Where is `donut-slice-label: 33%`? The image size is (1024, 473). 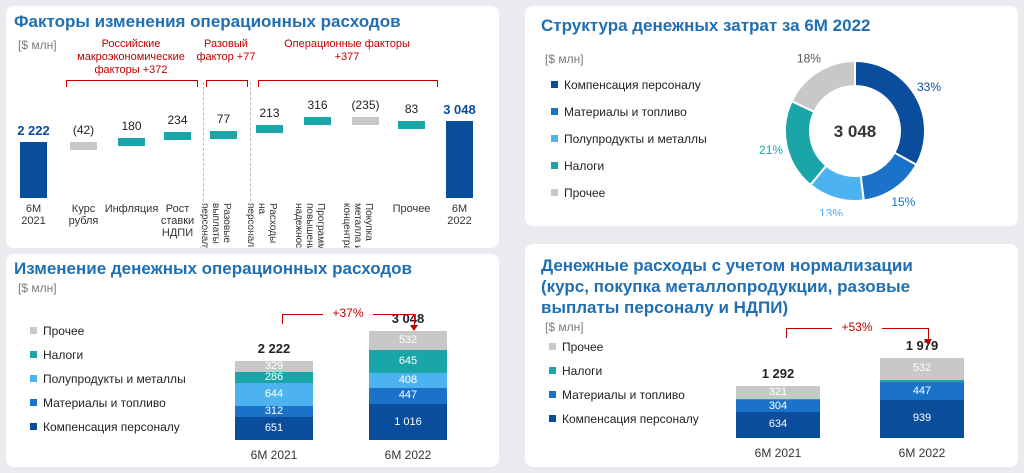 donut-slice-label: 33% is located at coordinates (929, 87).